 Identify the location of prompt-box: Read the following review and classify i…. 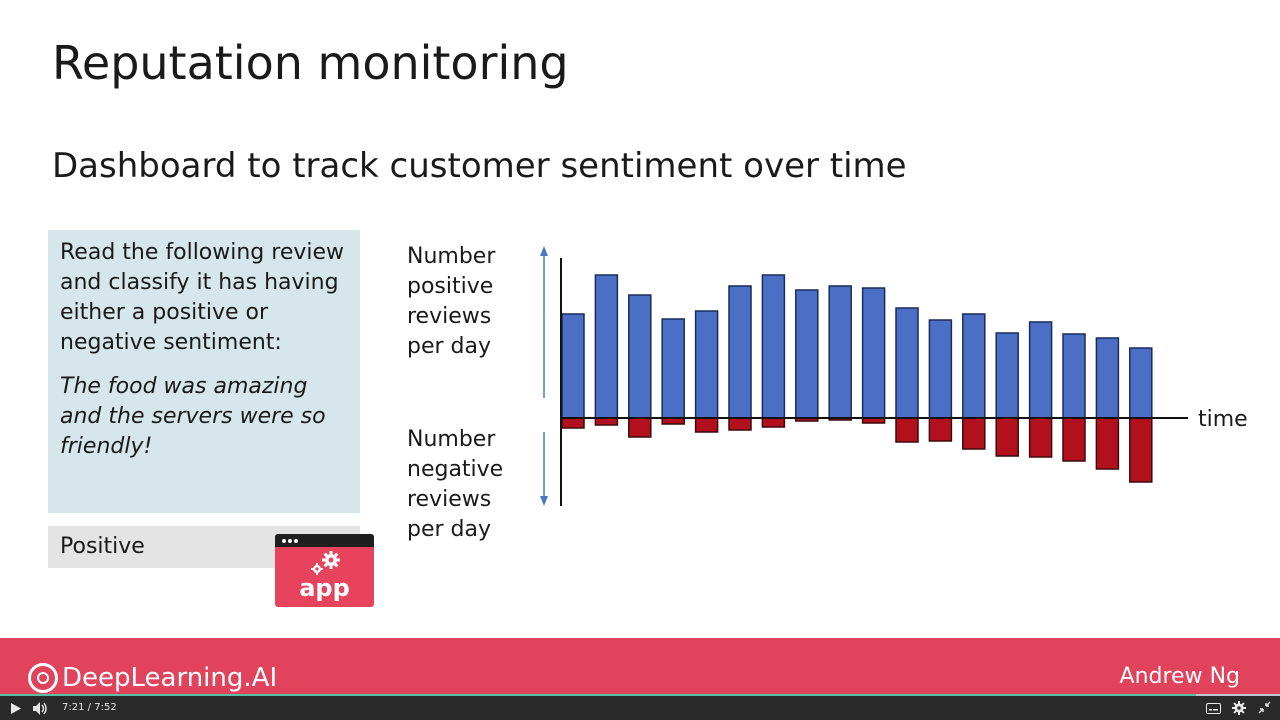
(204, 371).